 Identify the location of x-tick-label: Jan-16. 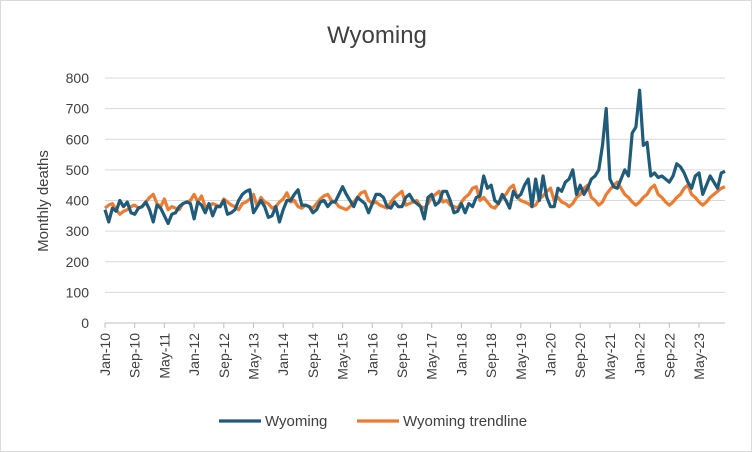
(372, 354).